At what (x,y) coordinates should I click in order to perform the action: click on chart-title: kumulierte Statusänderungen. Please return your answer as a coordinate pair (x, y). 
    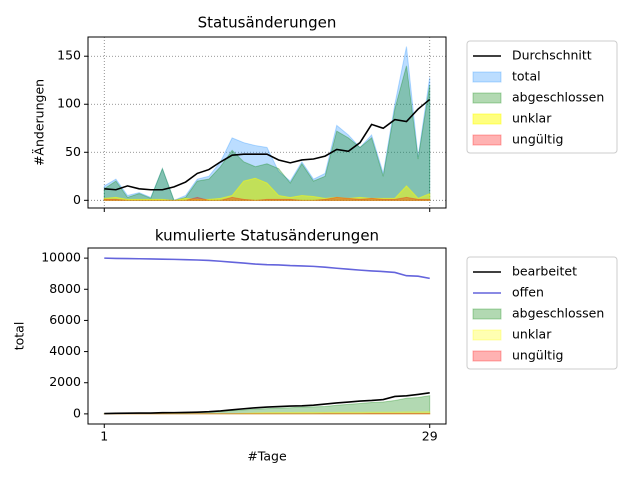
    Looking at the image, I should click on (267, 236).